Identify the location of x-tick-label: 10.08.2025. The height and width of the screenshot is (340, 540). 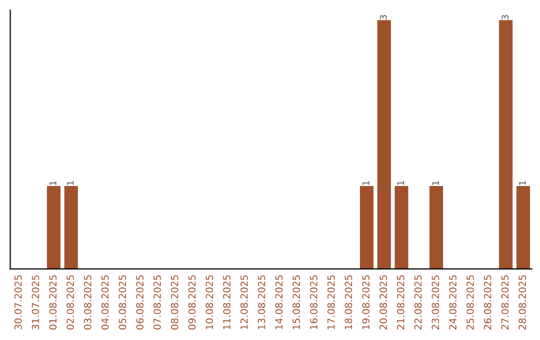
(210, 302).